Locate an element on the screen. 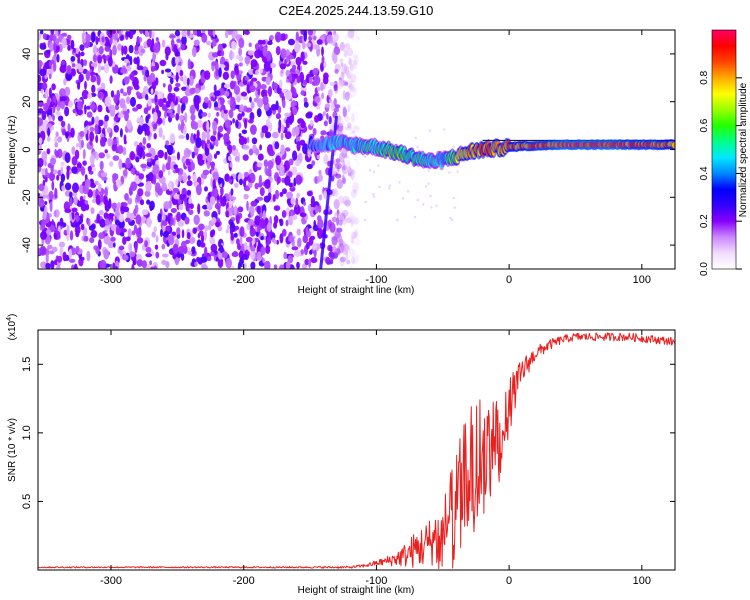 The width and height of the screenshot is (750, 600). colorbar-label: Normalized spectral amplitude is located at coordinates (743, 149).